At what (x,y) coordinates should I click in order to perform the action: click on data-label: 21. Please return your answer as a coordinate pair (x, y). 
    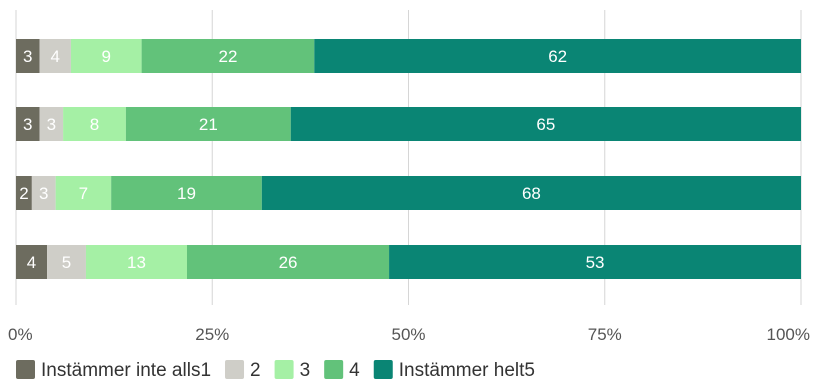
    Looking at the image, I should click on (208, 124).